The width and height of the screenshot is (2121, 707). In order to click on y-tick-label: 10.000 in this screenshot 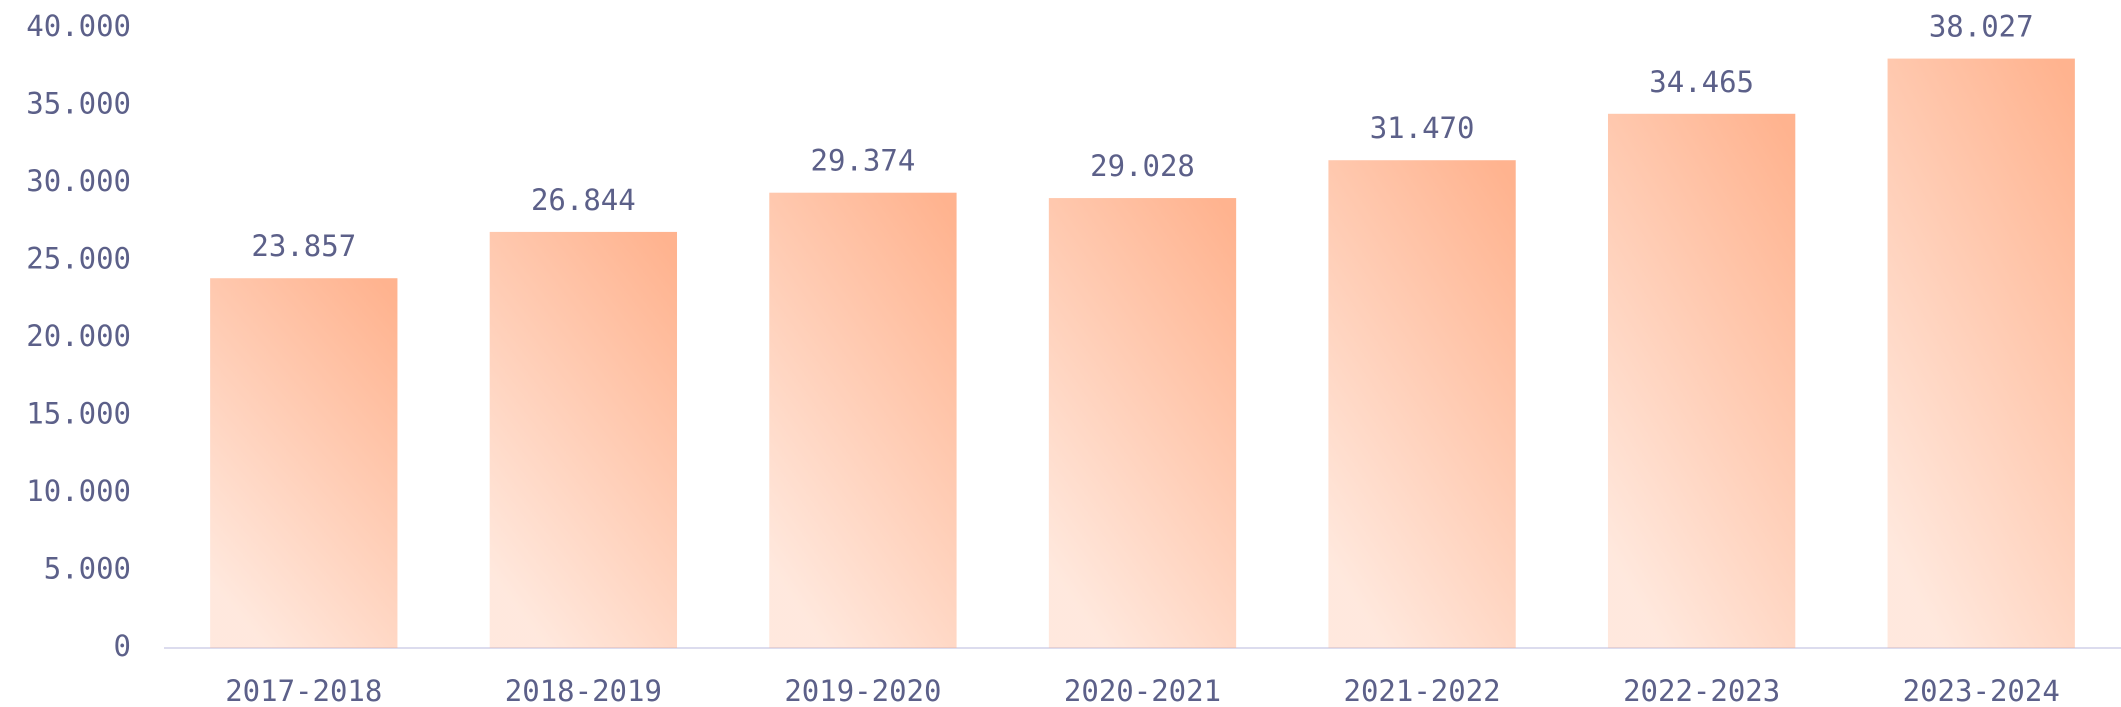, I will do `click(78, 491)`.